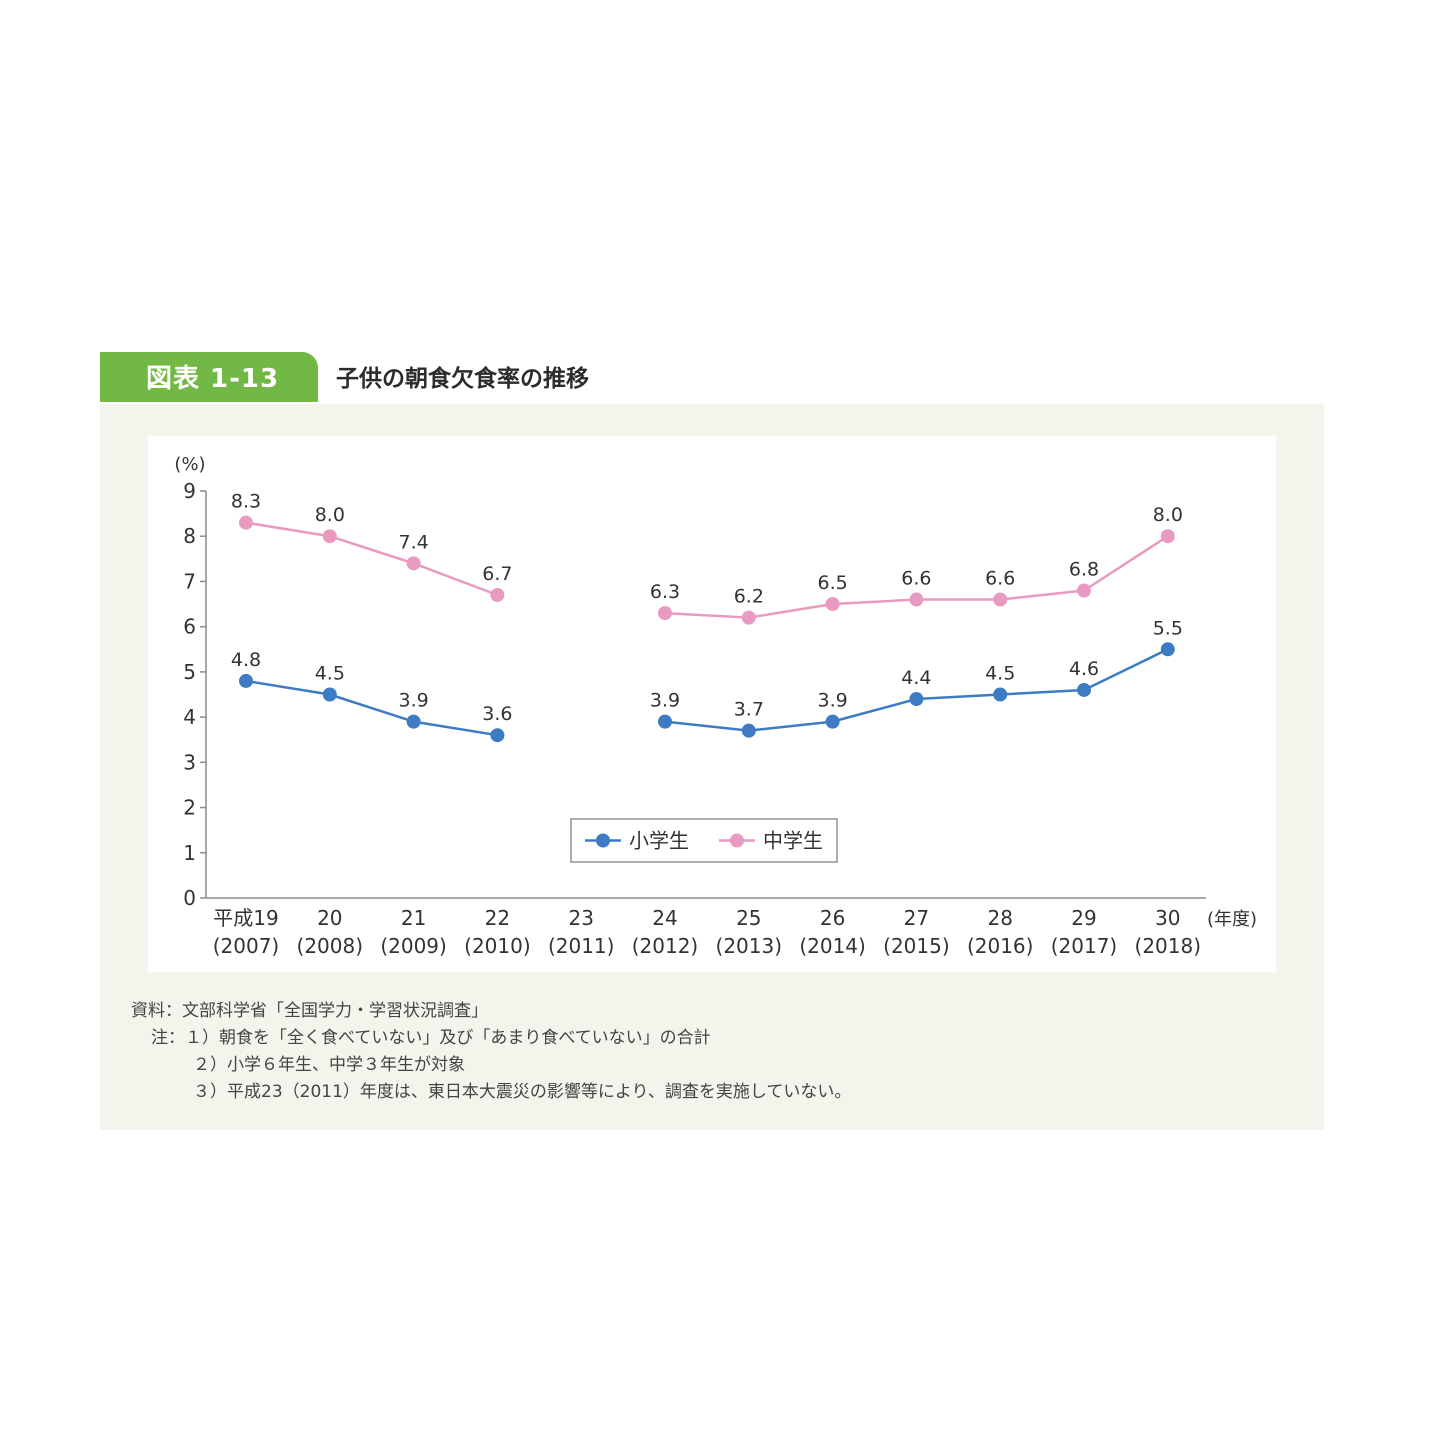 The height and width of the screenshot is (1440, 1440). What do you see at coordinates (793, 841) in the screenshot?
I see `legend-label-junior-high: 中学生` at bounding box center [793, 841].